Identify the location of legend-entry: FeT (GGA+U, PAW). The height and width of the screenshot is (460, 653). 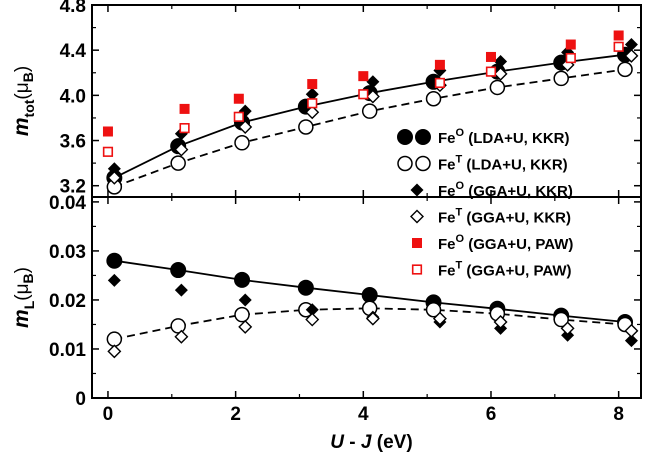
(491, 270).